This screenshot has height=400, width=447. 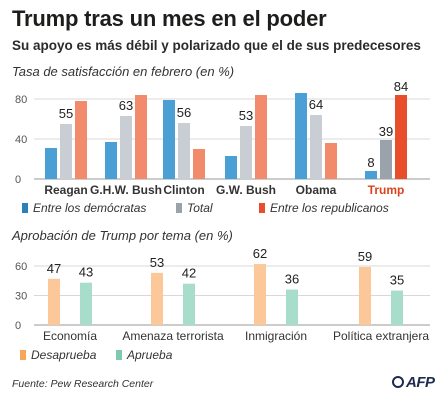 What do you see at coordinates (329, 208) in the screenshot?
I see `legend-label: Entre los republicanos` at bounding box center [329, 208].